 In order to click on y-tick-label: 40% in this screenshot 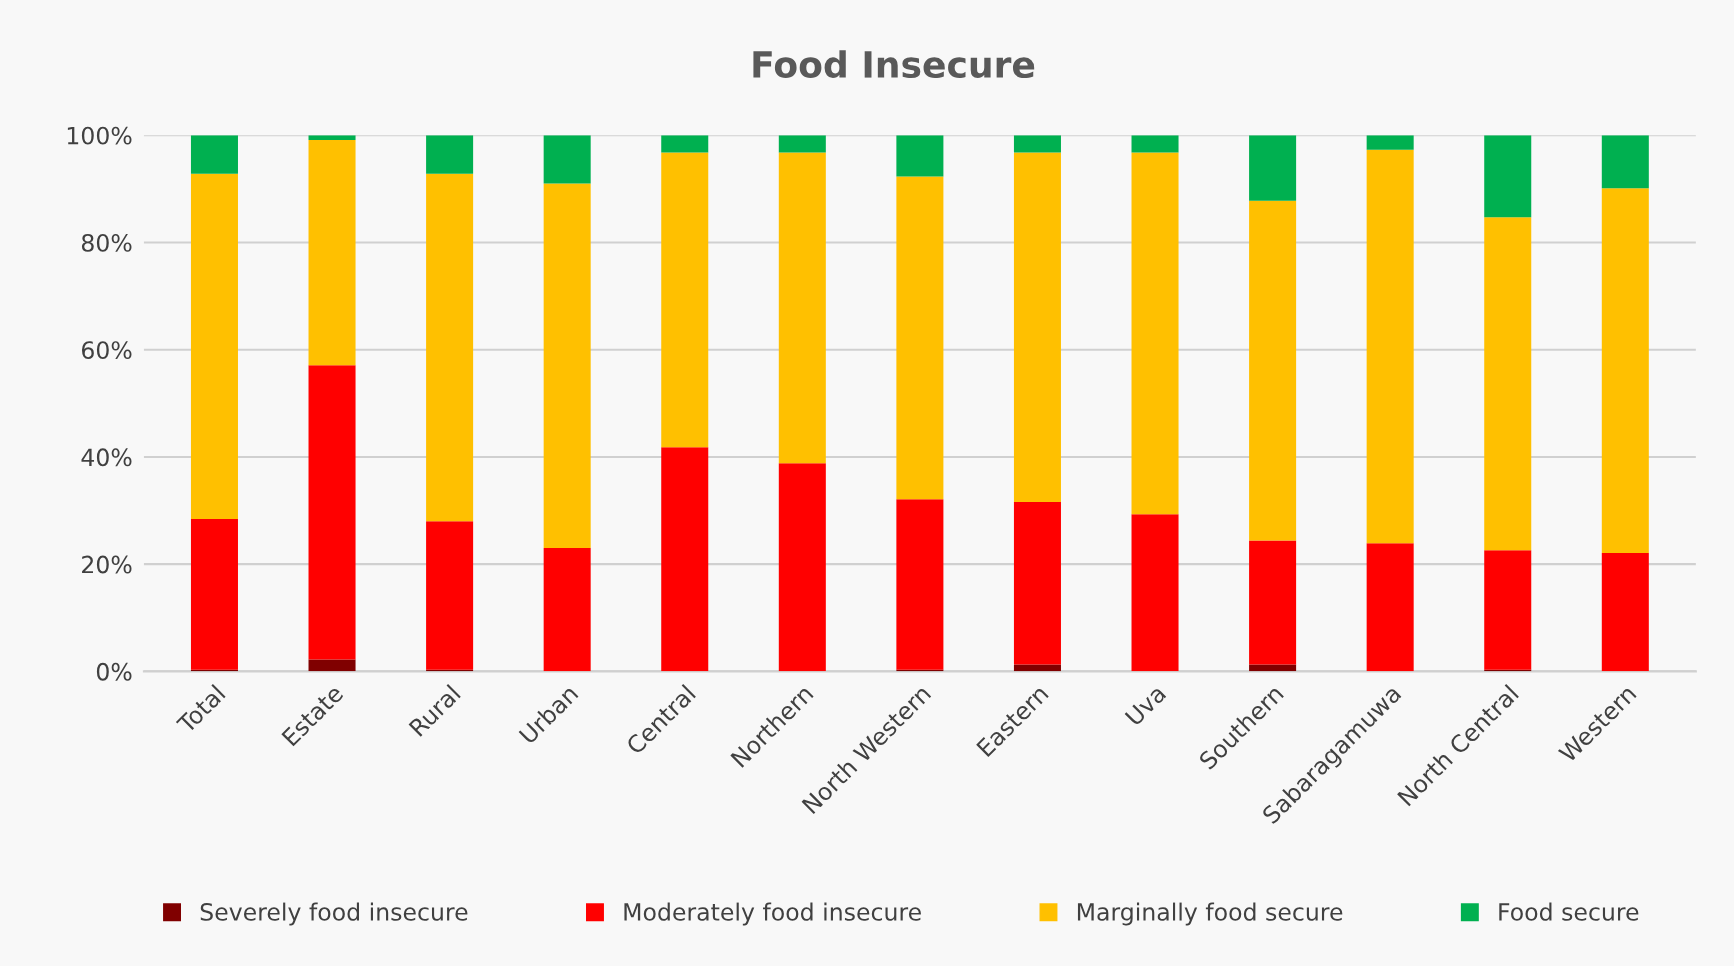, I will do `click(106, 457)`.